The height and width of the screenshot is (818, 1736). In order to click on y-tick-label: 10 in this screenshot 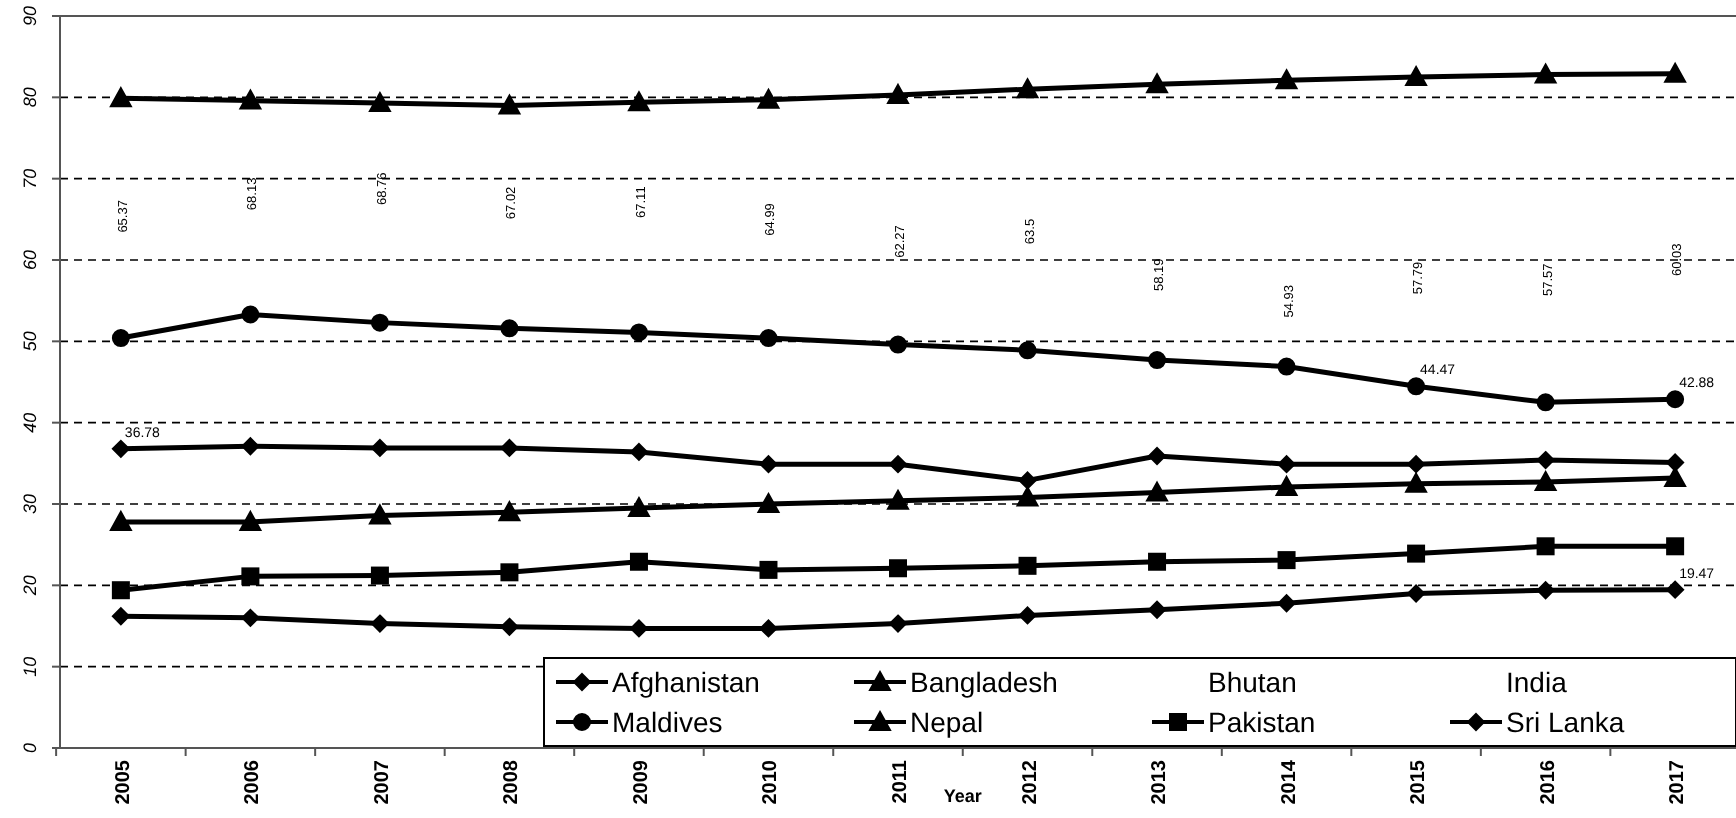, I will do `click(30, 666)`.